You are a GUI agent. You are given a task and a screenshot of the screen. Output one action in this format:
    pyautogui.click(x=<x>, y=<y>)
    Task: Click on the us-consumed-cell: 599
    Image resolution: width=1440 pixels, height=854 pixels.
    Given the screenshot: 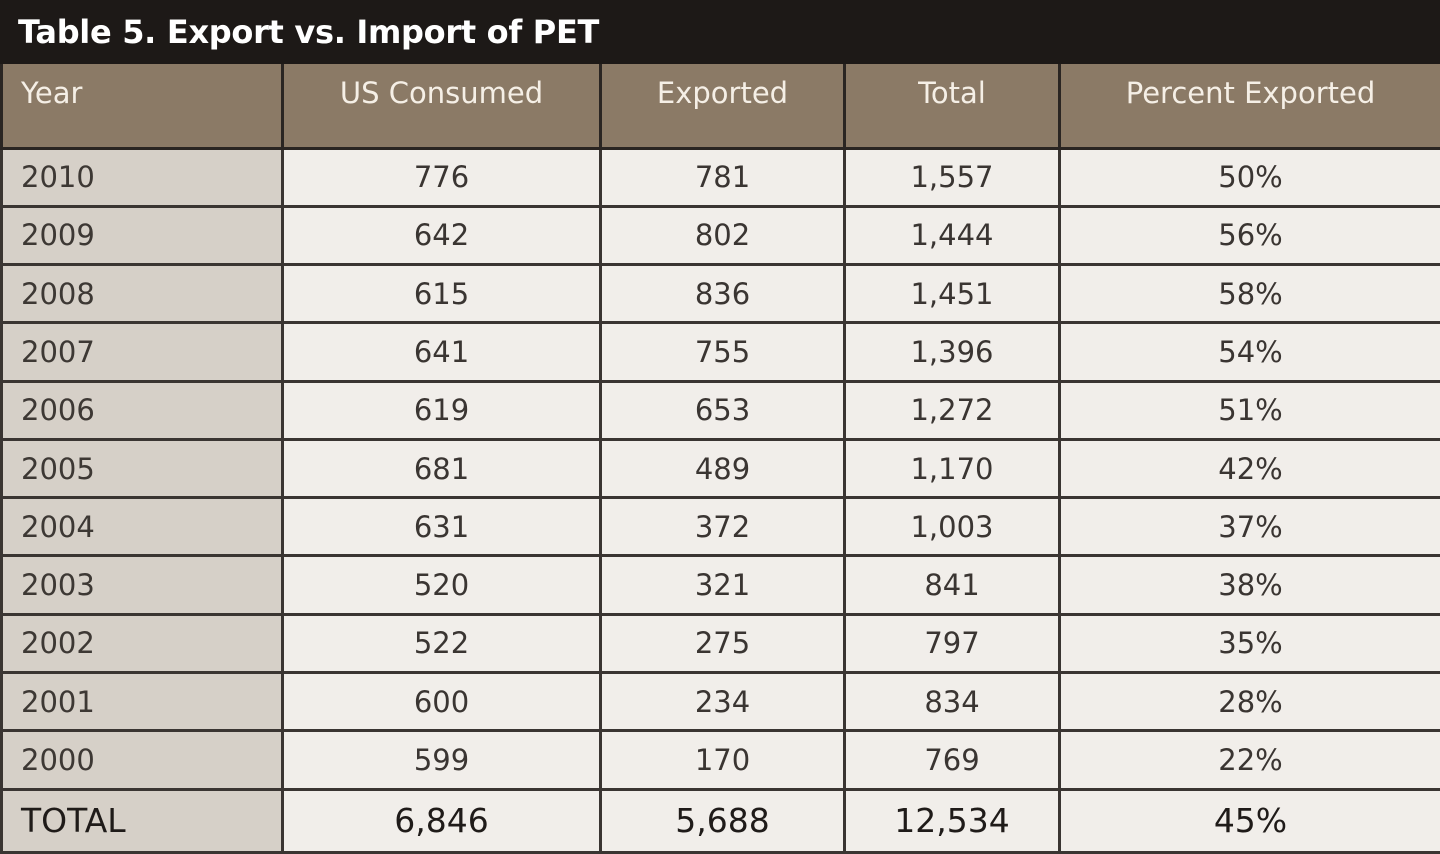 What is the action you would take?
    pyautogui.click(x=441, y=760)
    